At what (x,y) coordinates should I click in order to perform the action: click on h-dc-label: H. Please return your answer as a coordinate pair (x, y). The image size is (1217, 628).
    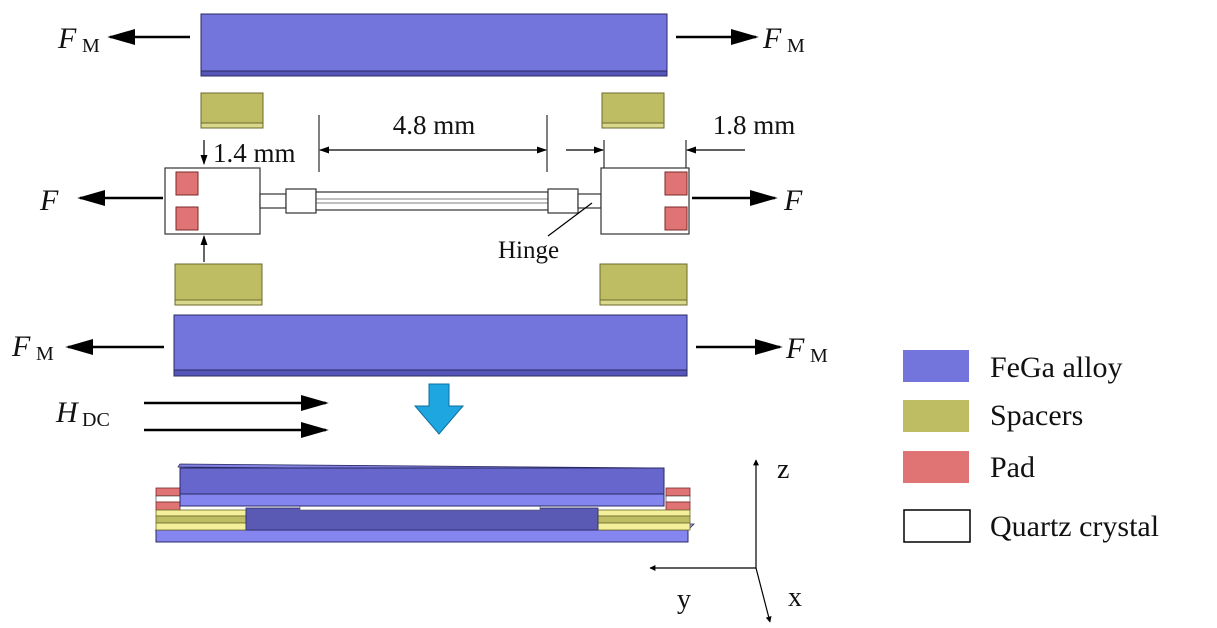
    Looking at the image, I should click on (67, 412).